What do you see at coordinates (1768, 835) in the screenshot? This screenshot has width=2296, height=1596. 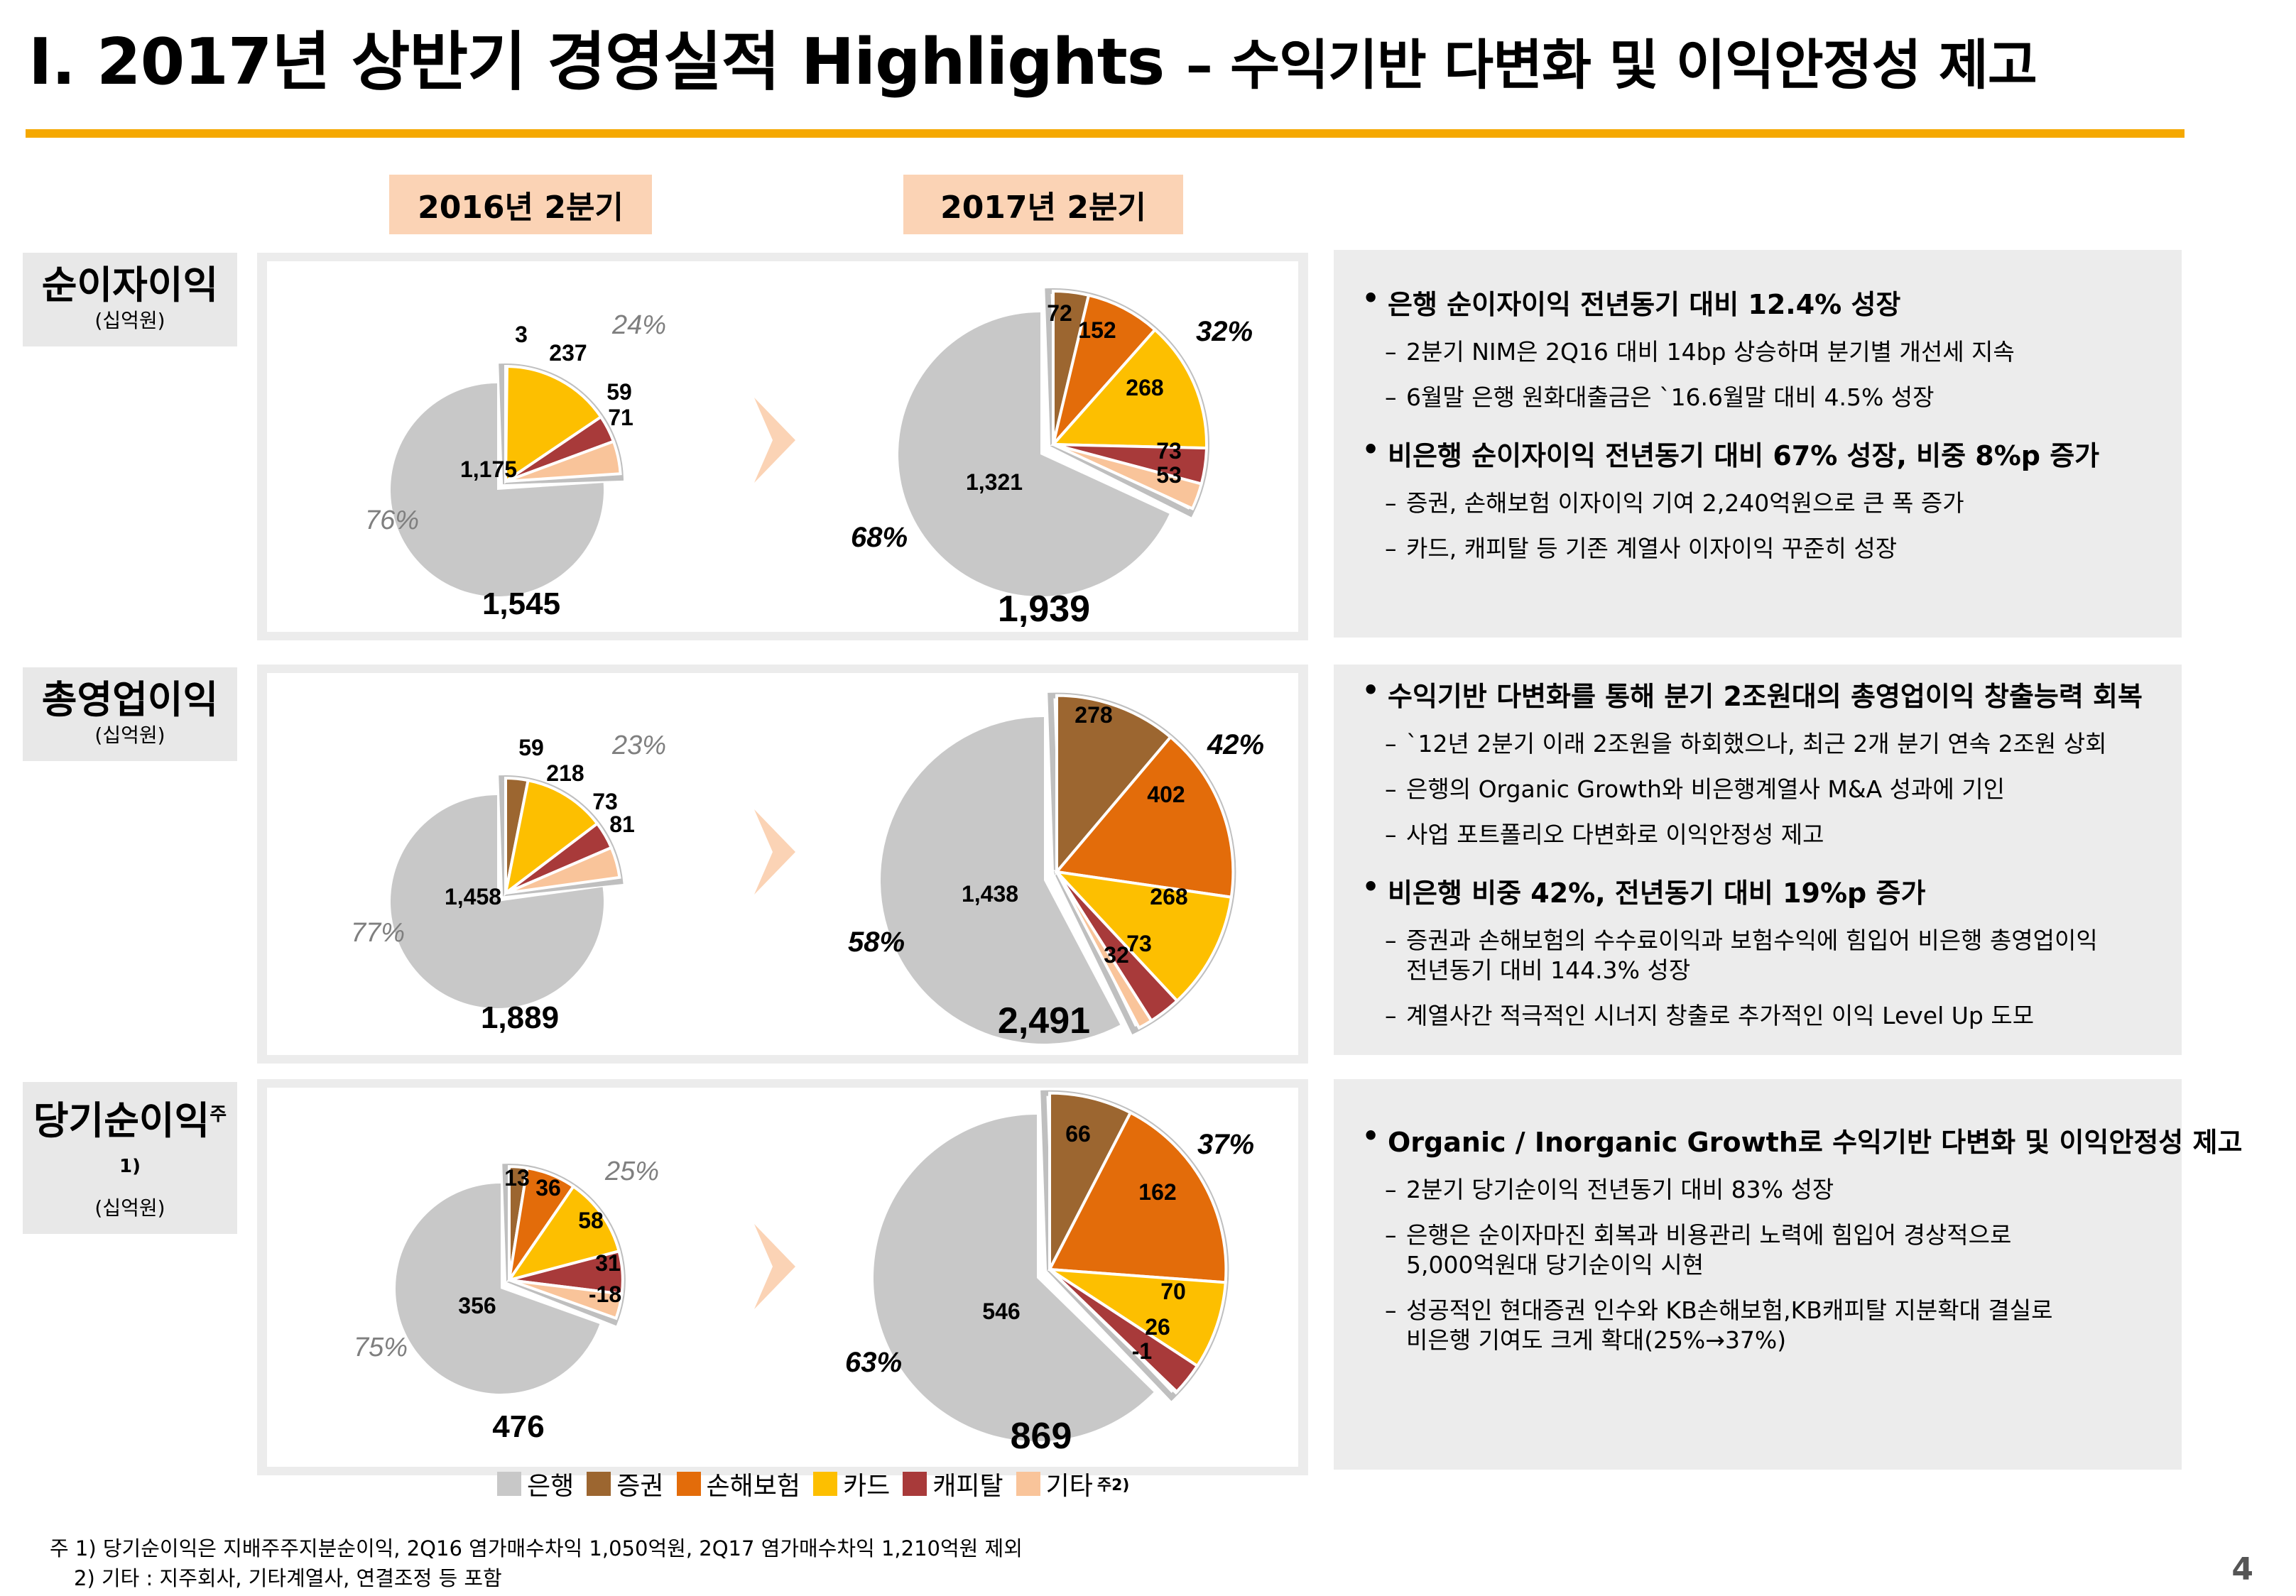 I see `dash-point: 사업 포트폴리오 다변화로 이익안정성 제고` at bounding box center [1768, 835].